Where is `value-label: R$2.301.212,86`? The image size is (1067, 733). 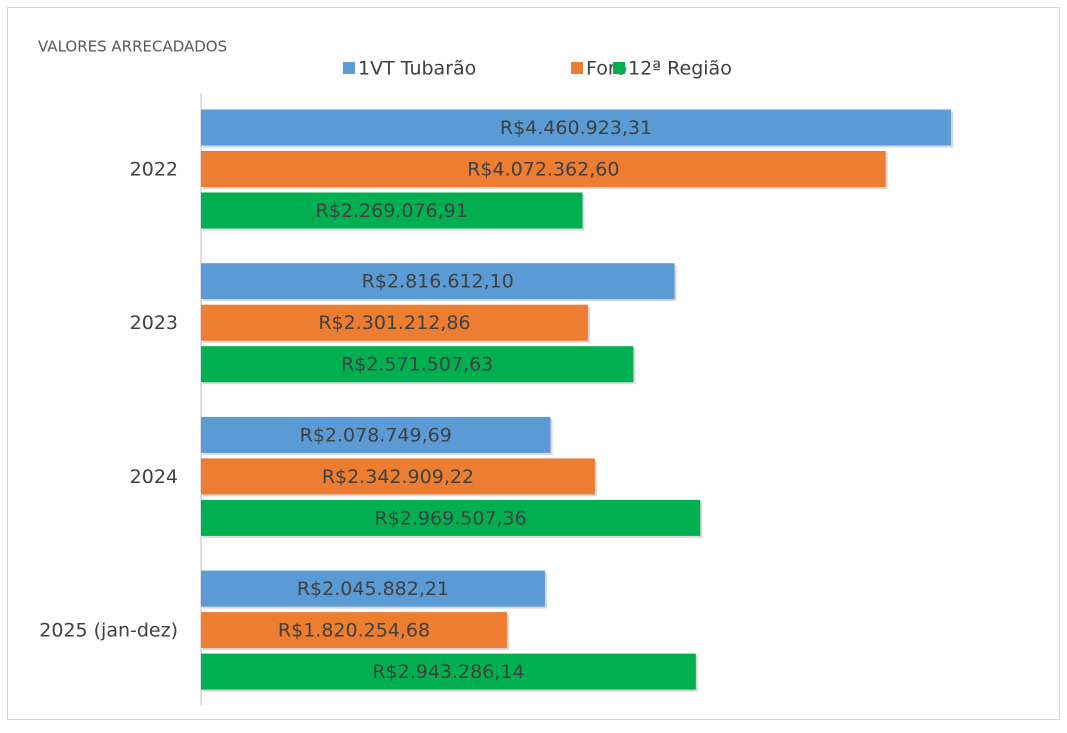 value-label: R$2.301.212,86 is located at coordinates (394, 323).